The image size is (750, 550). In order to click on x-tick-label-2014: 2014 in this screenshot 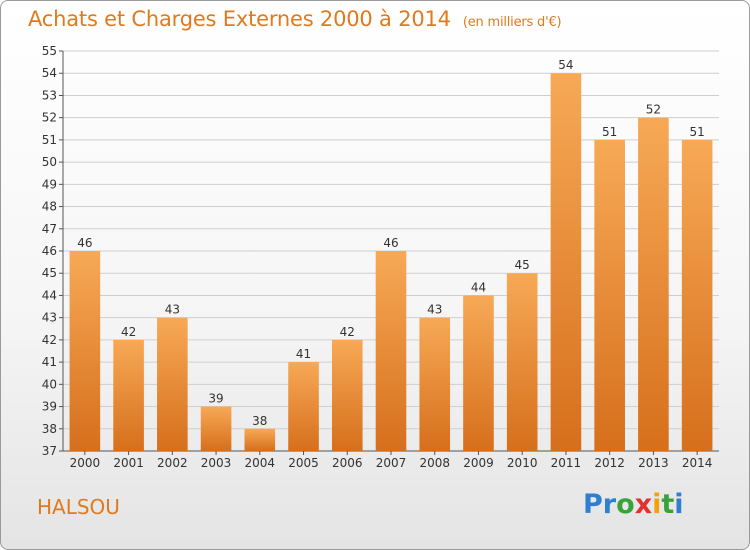, I will do `click(697, 463)`.